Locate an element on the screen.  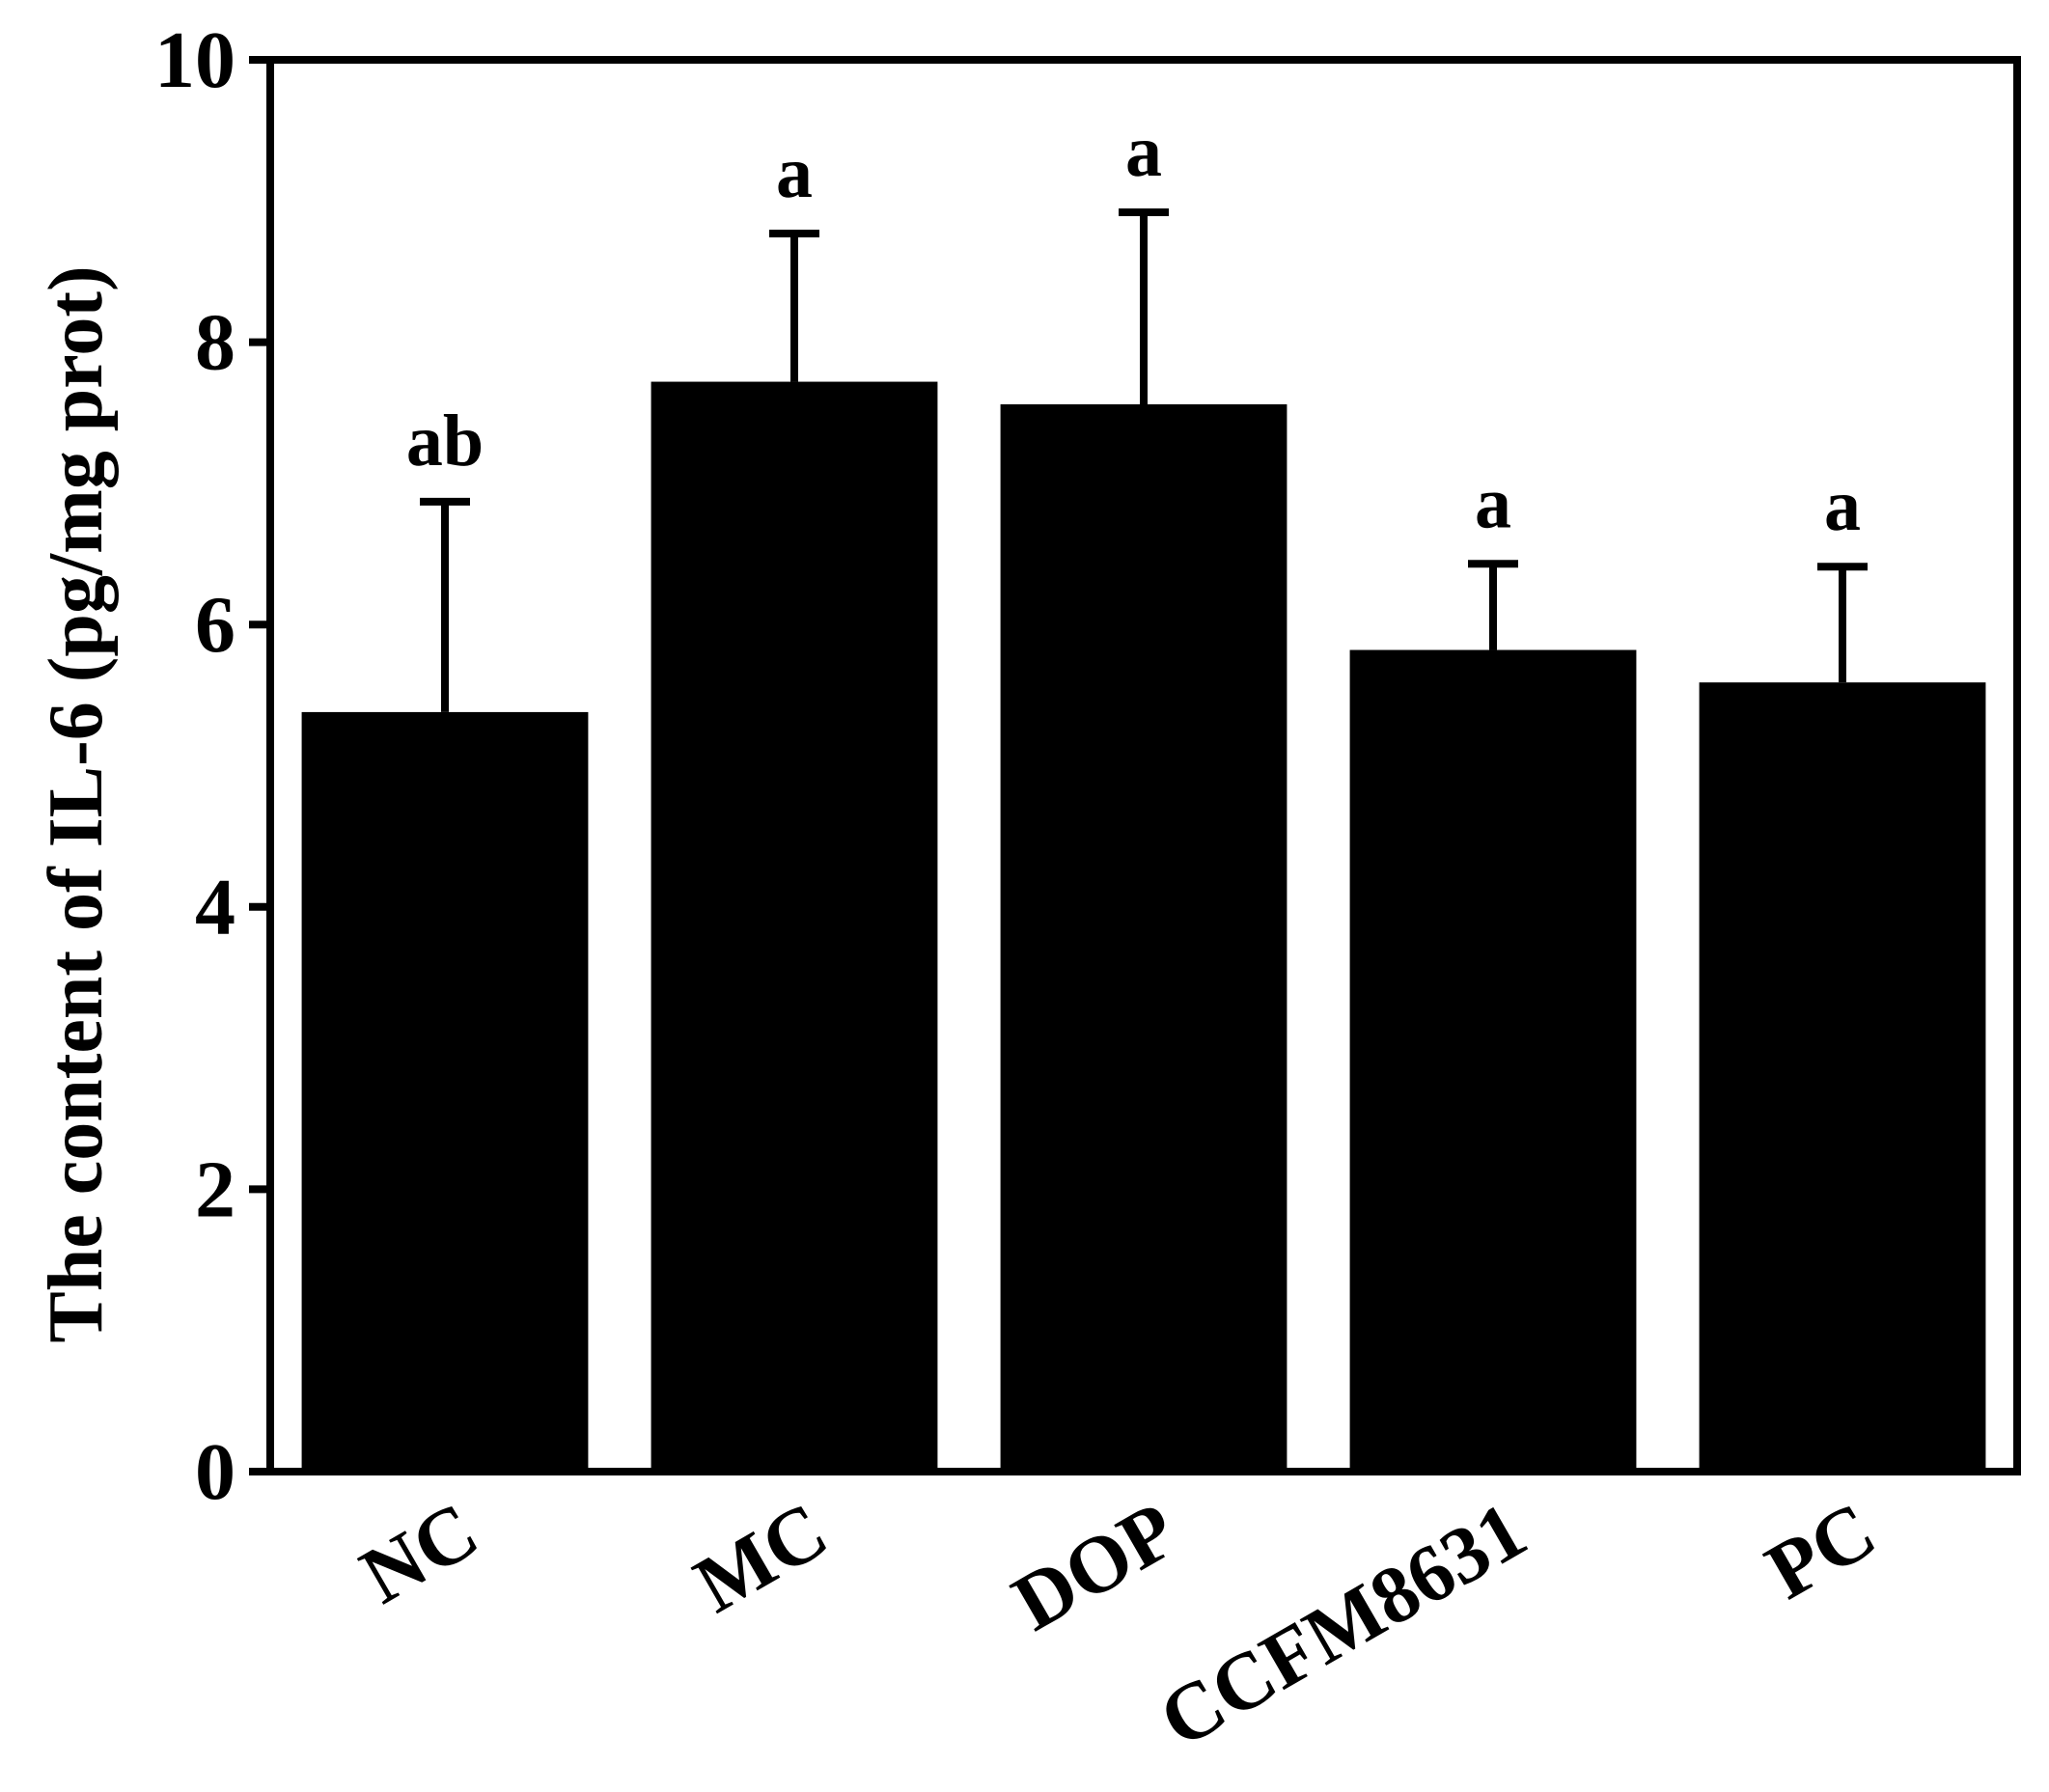
x-category-label: CCFM8631 is located at coordinates (1342, 1625).